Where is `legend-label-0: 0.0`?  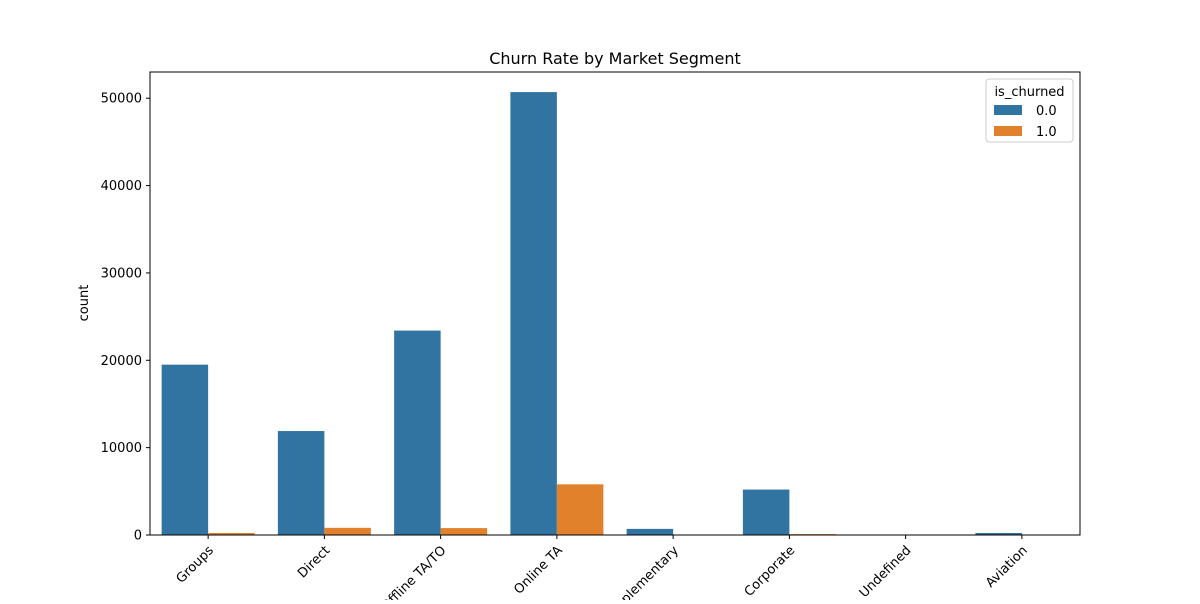 legend-label-0: 0.0 is located at coordinates (1046, 111).